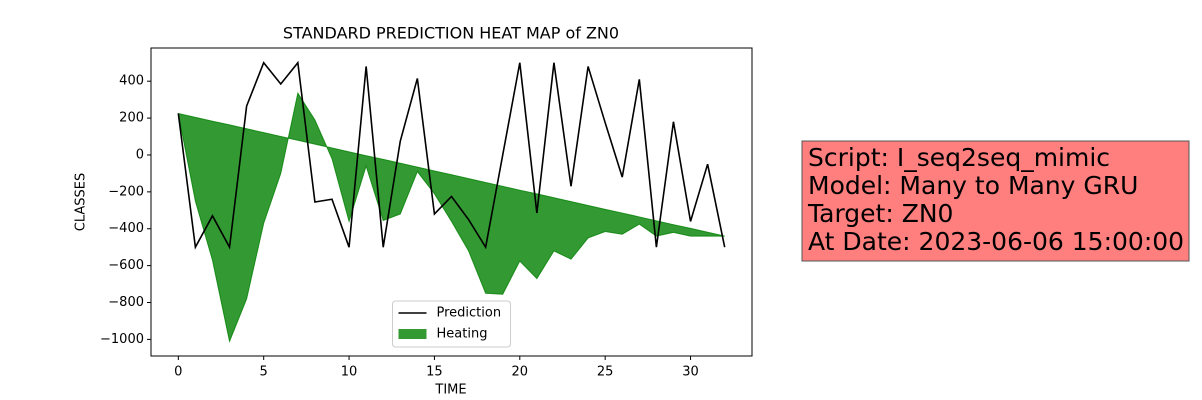 This screenshot has width=1202, height=400. I want to click on y-tick-label: 200, so click(131, 118).